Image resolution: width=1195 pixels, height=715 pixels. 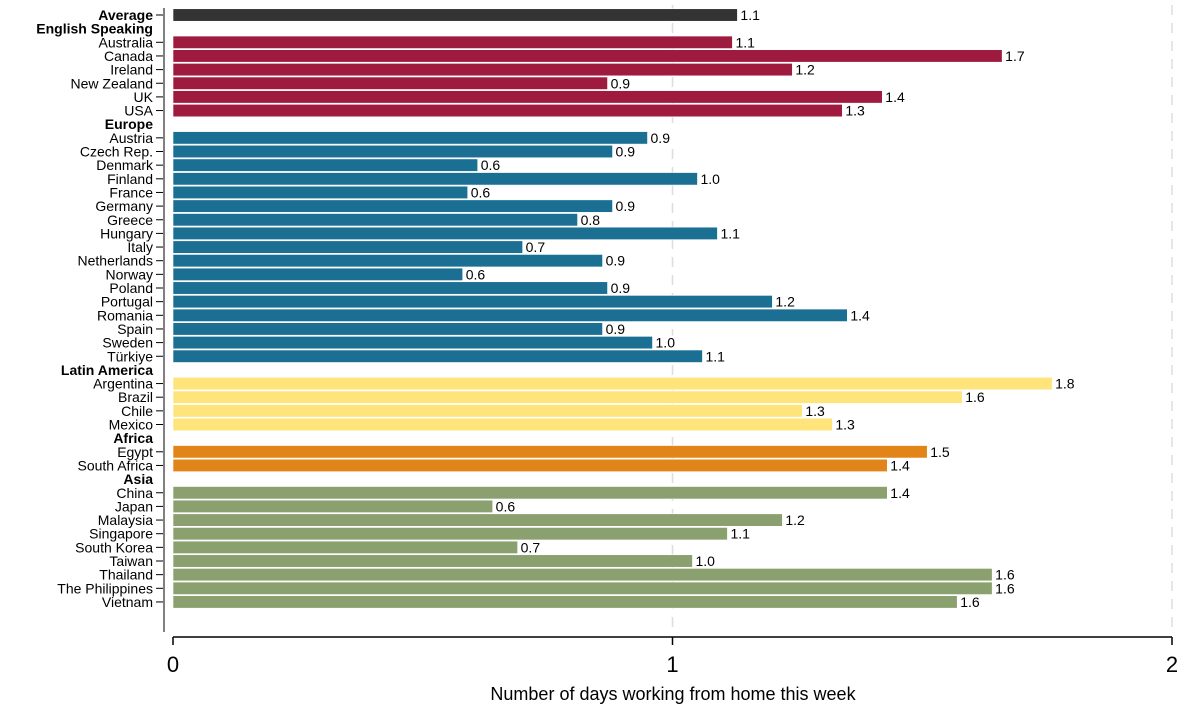 What do you see at coordinates (130, 179) in the screenshot?
I see `category-label: Finland` at bounding box center [130, 179].